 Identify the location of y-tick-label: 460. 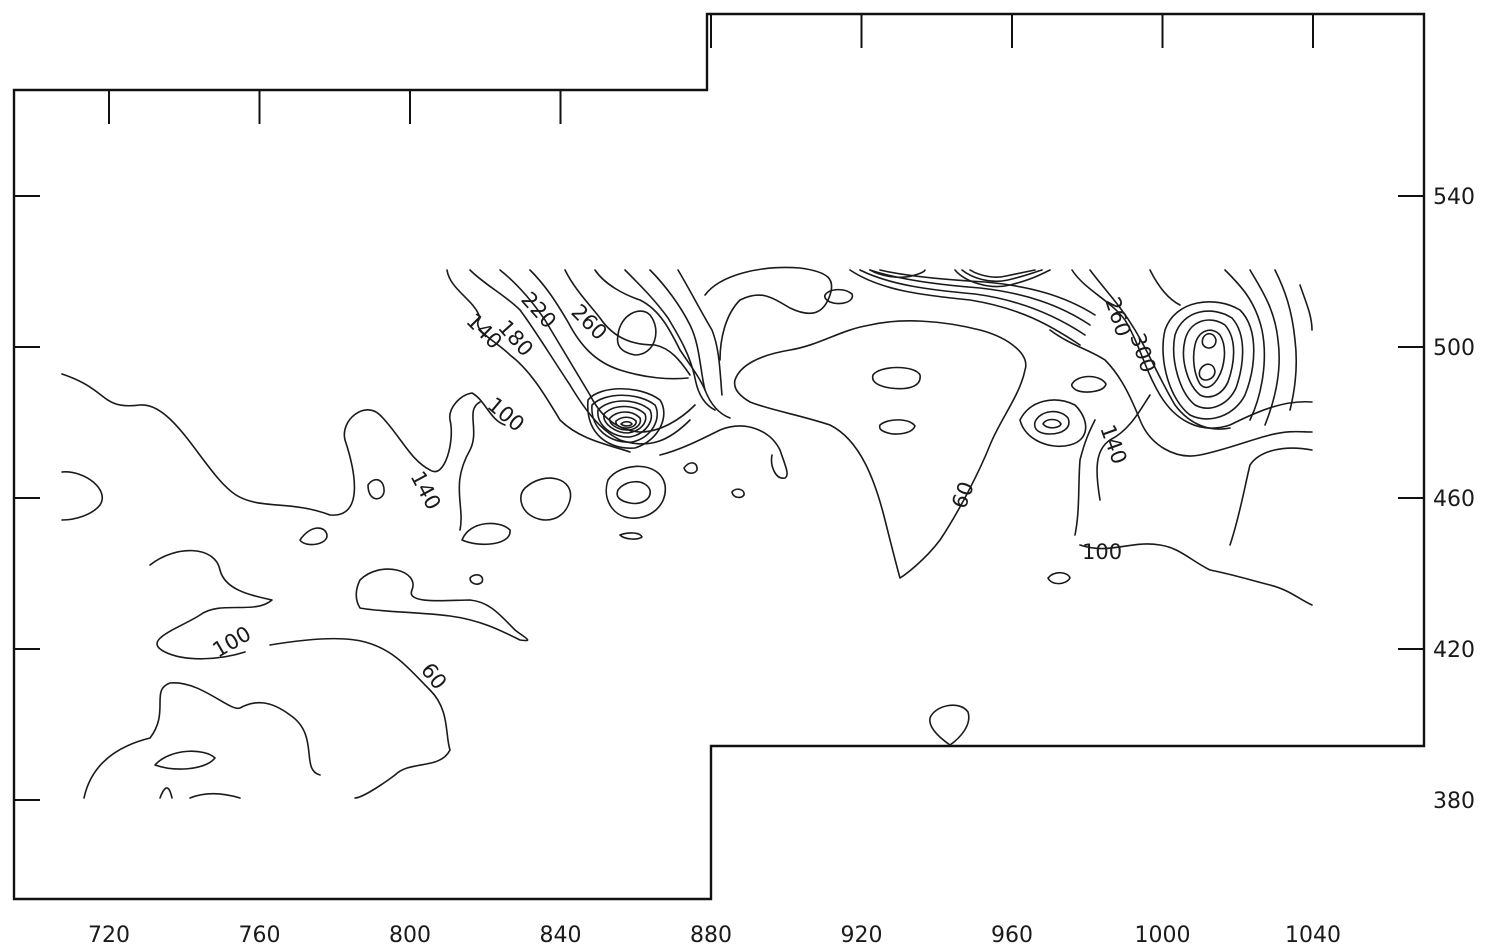
(1454, 499).